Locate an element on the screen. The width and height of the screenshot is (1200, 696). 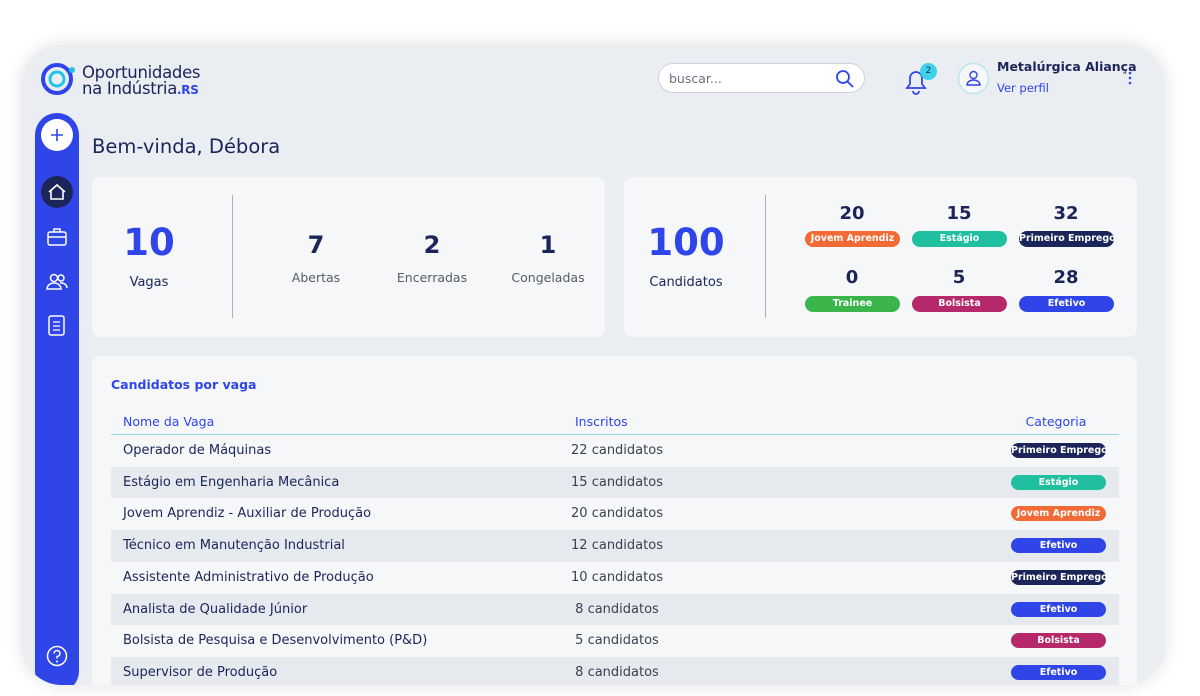
job-name: Jovem Aprendiz - Auxiliar de Produção is located at coordinates (247, 514).